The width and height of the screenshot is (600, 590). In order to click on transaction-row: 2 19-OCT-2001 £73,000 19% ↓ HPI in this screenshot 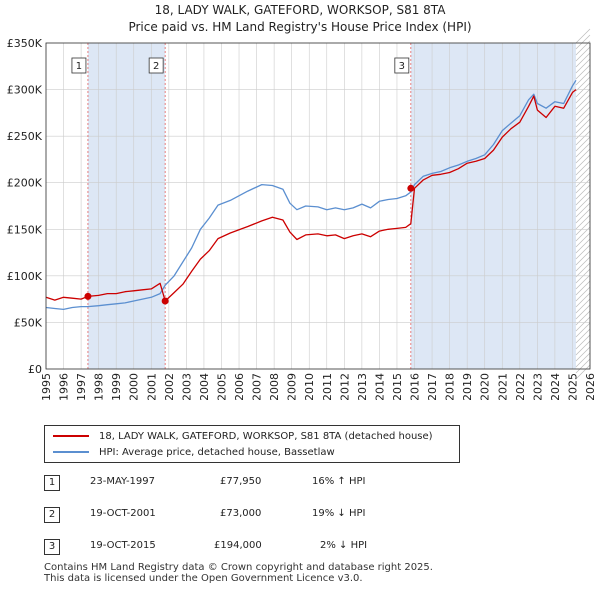, I will do `click(254, 515)`.